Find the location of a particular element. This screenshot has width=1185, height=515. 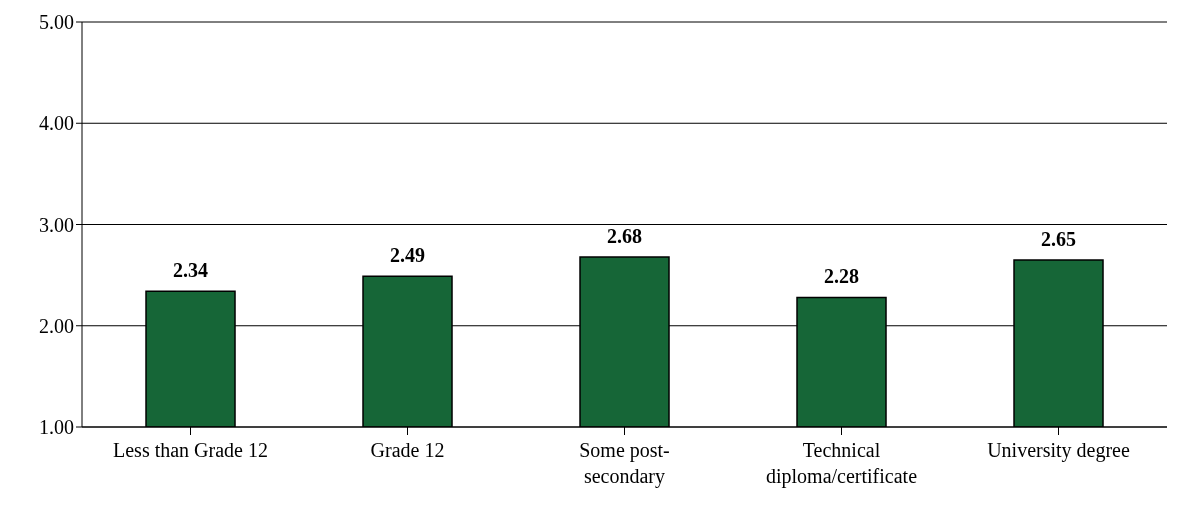

data-label: 2.28 is located at coordinates (842, 276).